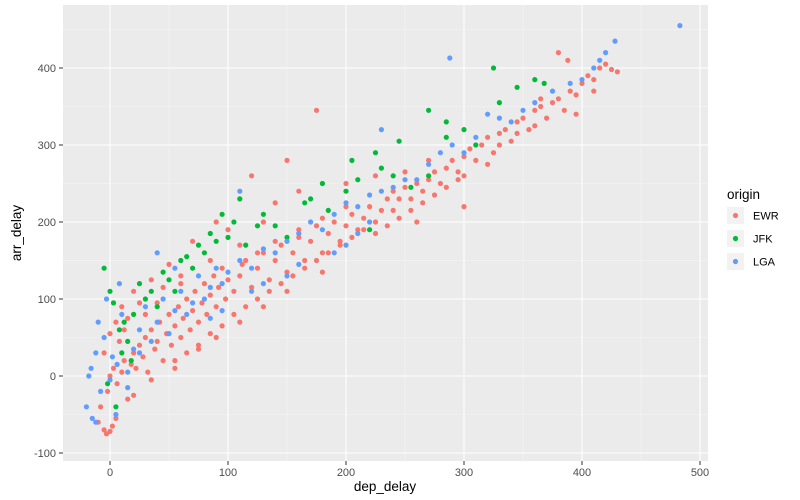 Image resolution: width=800 pixels, height=500 pixels. Describe the element at coordinates (47, 300) in the screenshot. I see `y-tick-label: 100` at that location.